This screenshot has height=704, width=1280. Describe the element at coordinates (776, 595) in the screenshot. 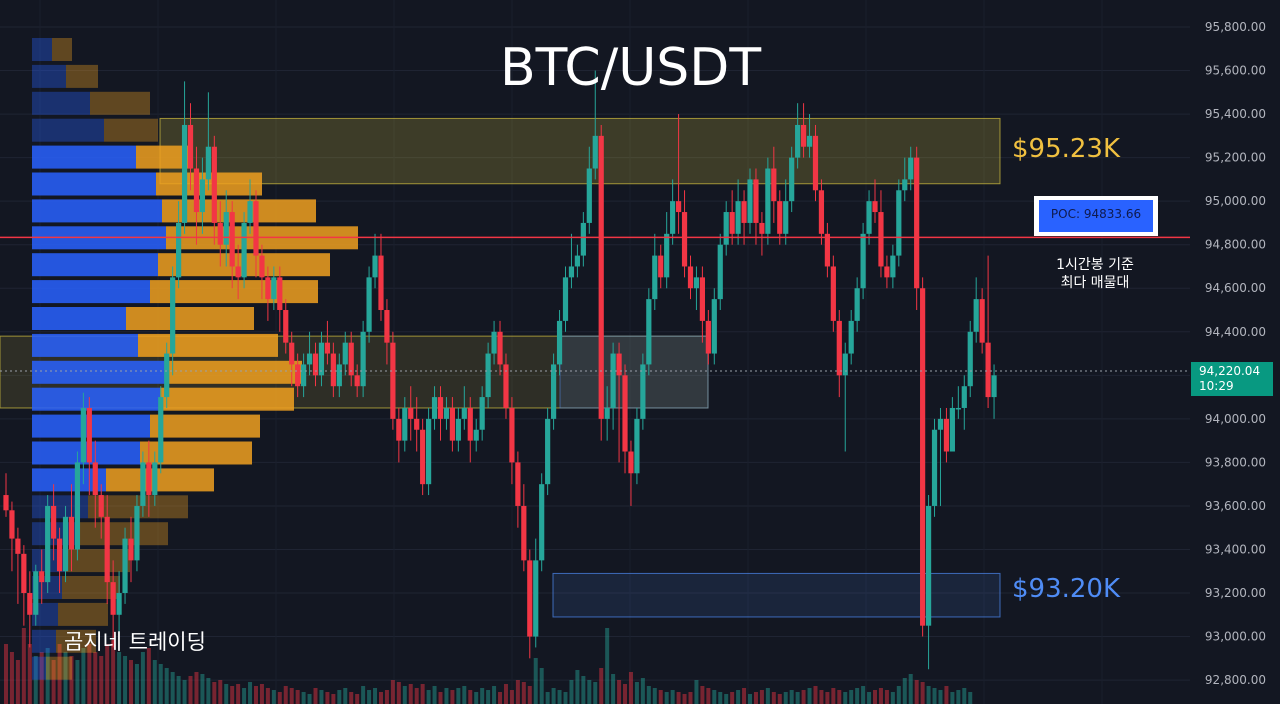

I see `zone-support` at that location.